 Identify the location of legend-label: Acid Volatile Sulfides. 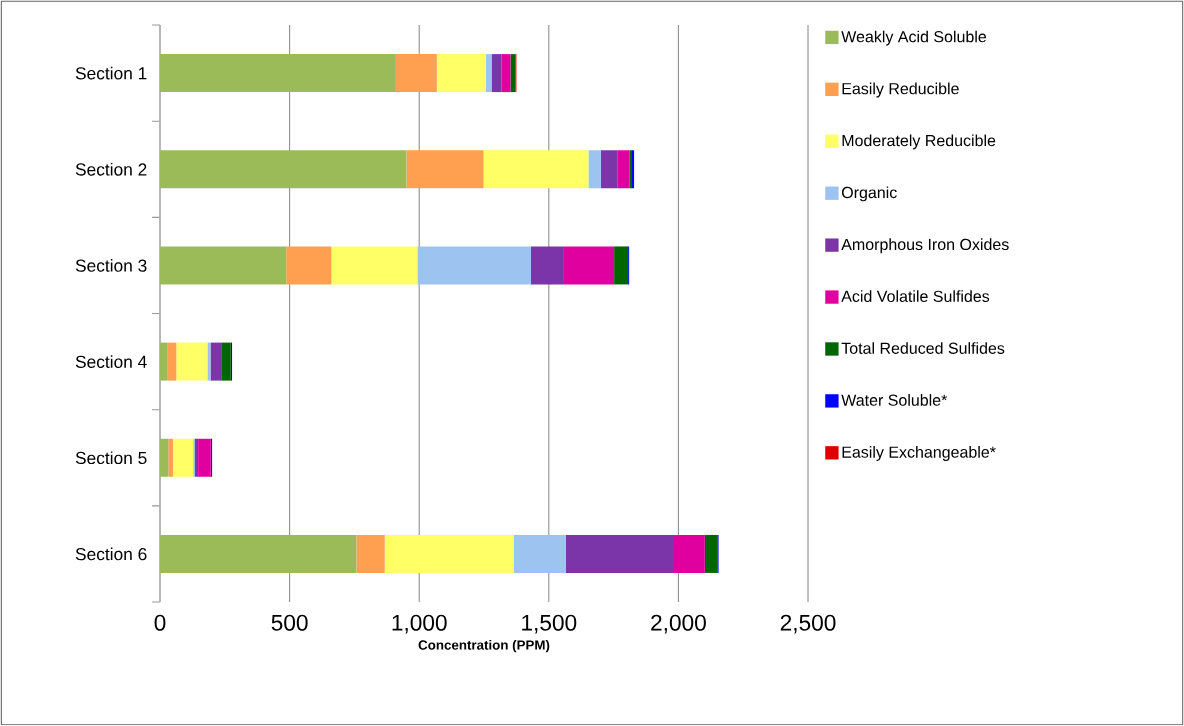
(915, 296).